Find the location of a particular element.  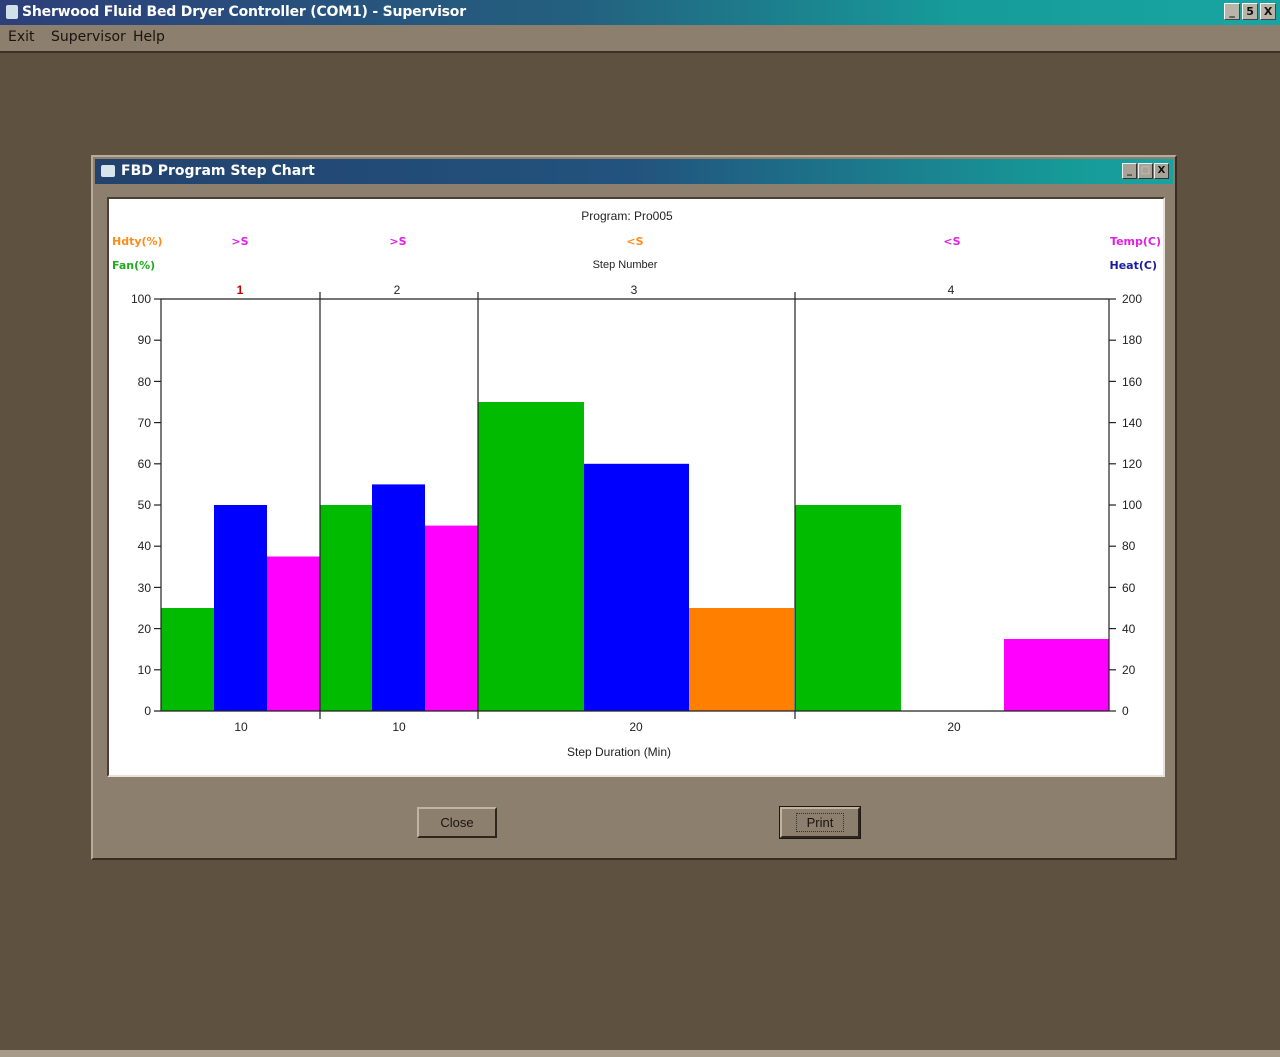

left-tick: 30 is located at coordinates (144, 588).